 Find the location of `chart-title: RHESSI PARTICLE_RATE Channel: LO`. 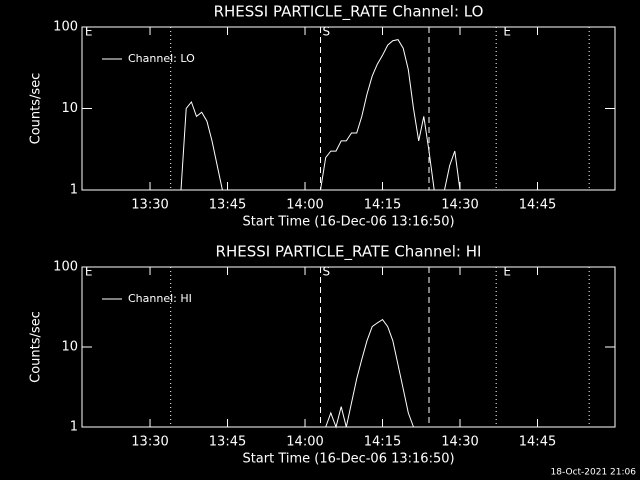

chart-title: RHESSI PARTICLE_RATE Channel: LO is located at coordinates (349, 12).